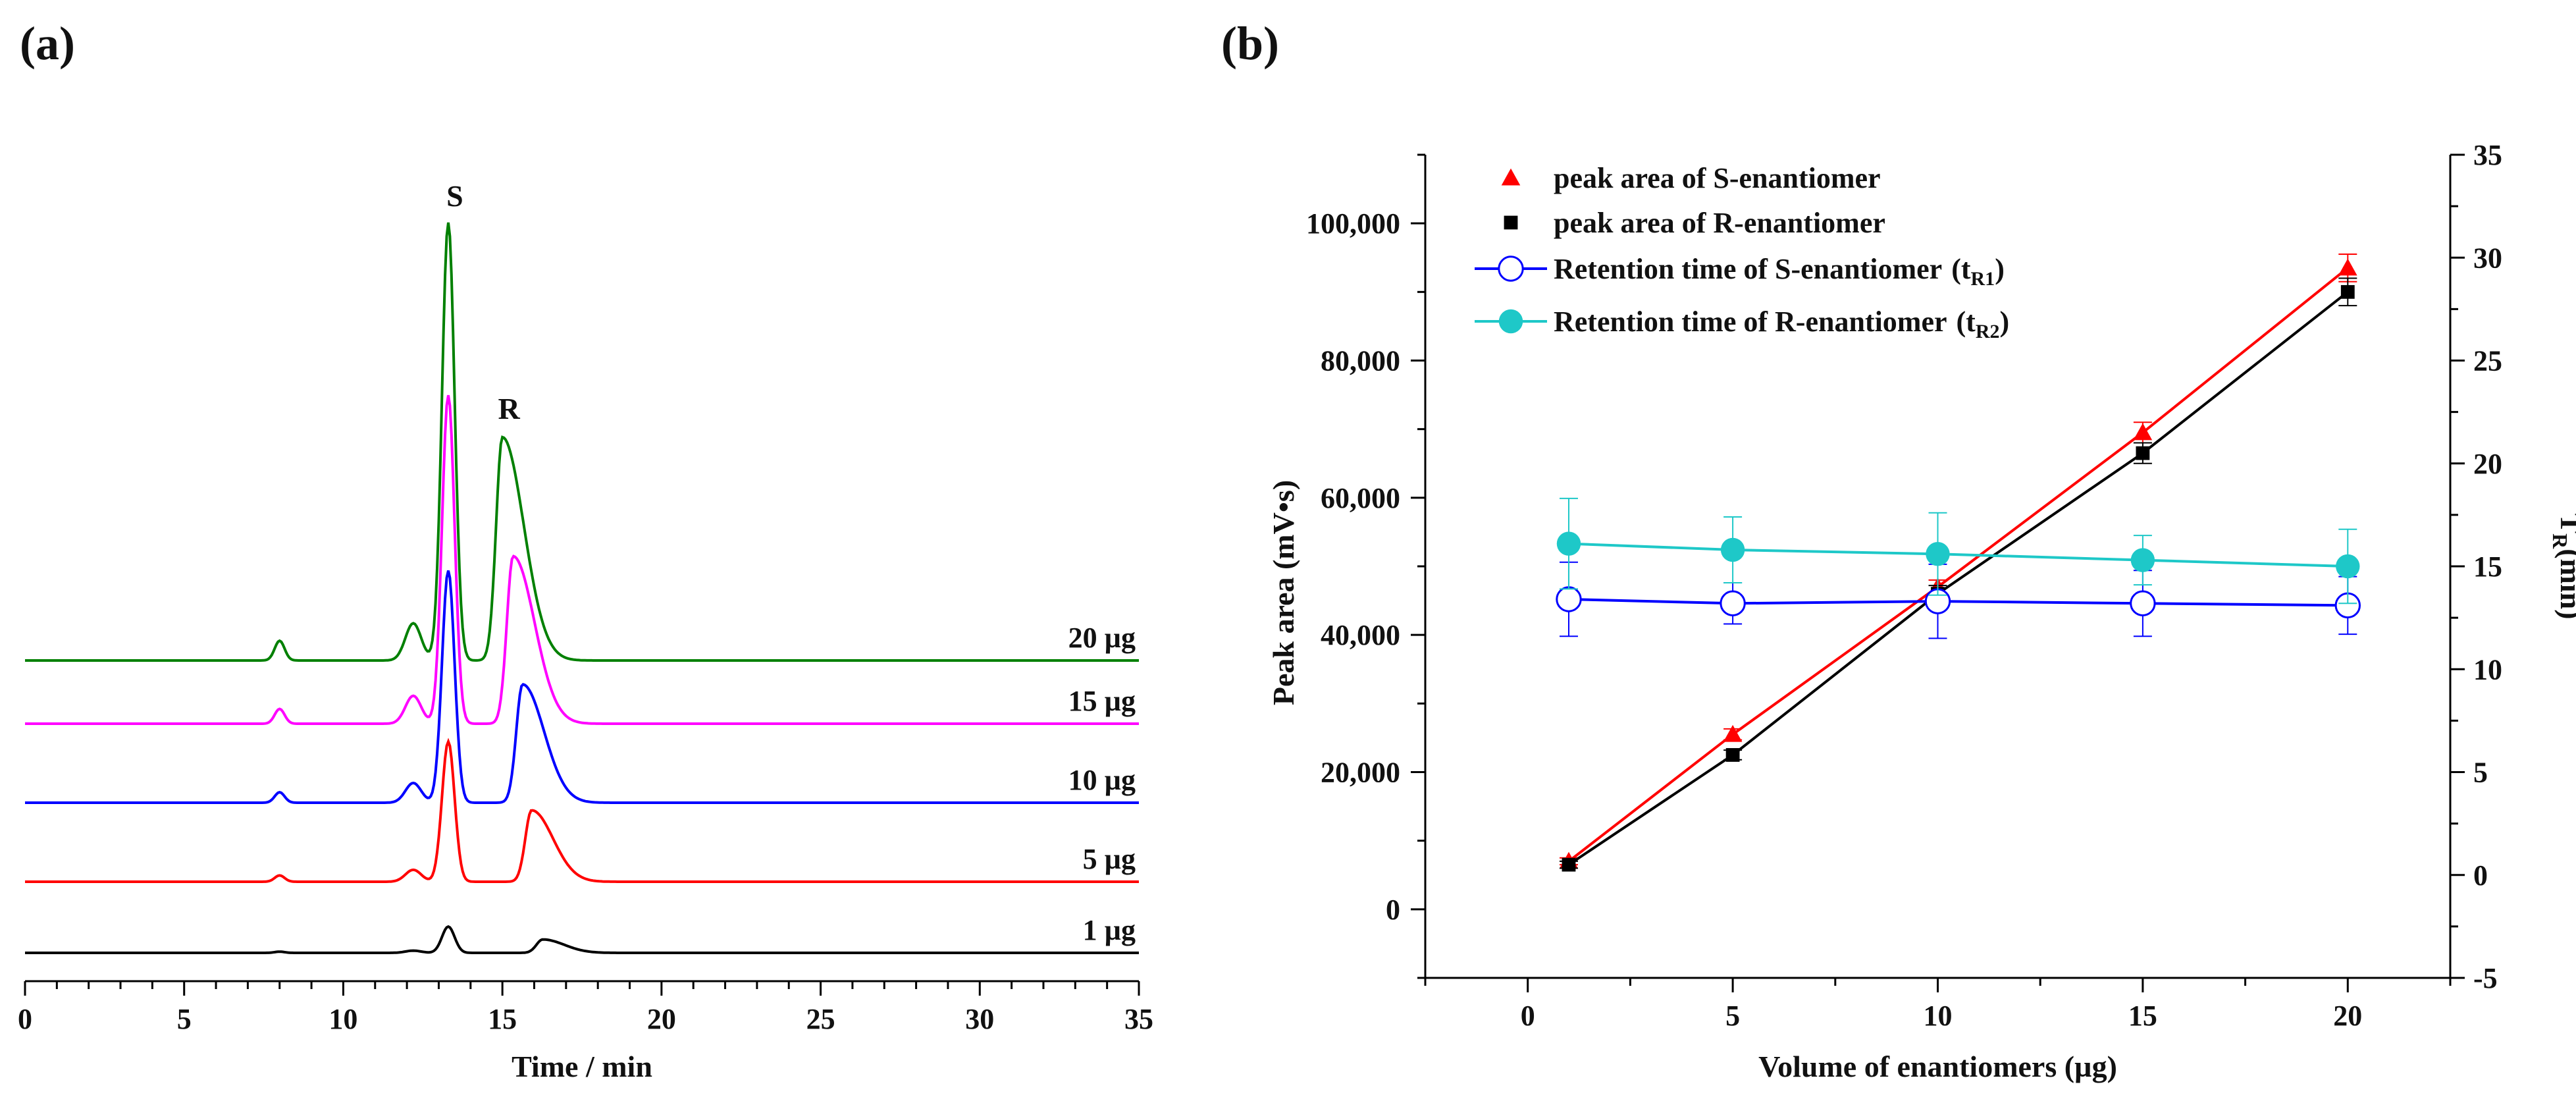  I want to click on y-tick-label: 0, so click(1393, 910).